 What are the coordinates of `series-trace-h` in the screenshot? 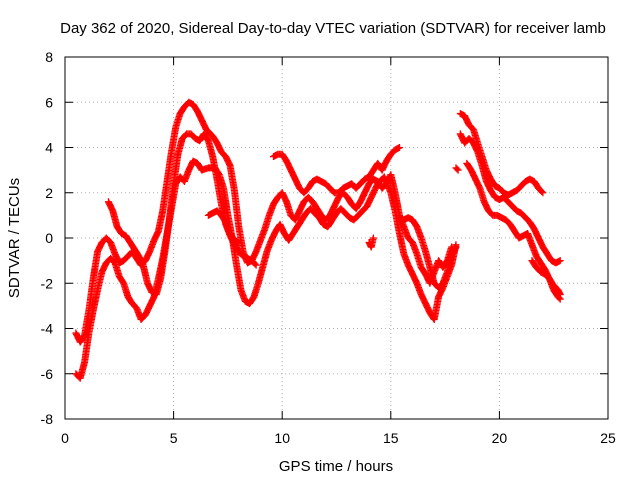 It's located at (501, 154).